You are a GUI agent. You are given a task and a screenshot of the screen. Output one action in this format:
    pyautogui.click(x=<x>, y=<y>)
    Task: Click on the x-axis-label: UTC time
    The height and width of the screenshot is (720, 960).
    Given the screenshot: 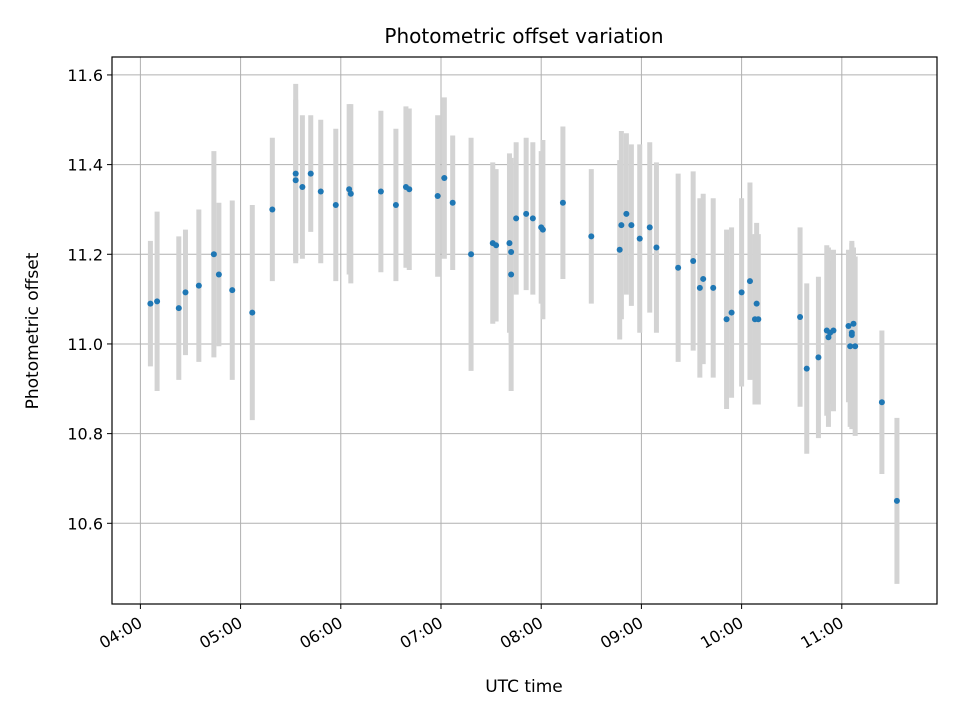 What is the action you would take?
    pyautogui.click(x=524, y=687)
    